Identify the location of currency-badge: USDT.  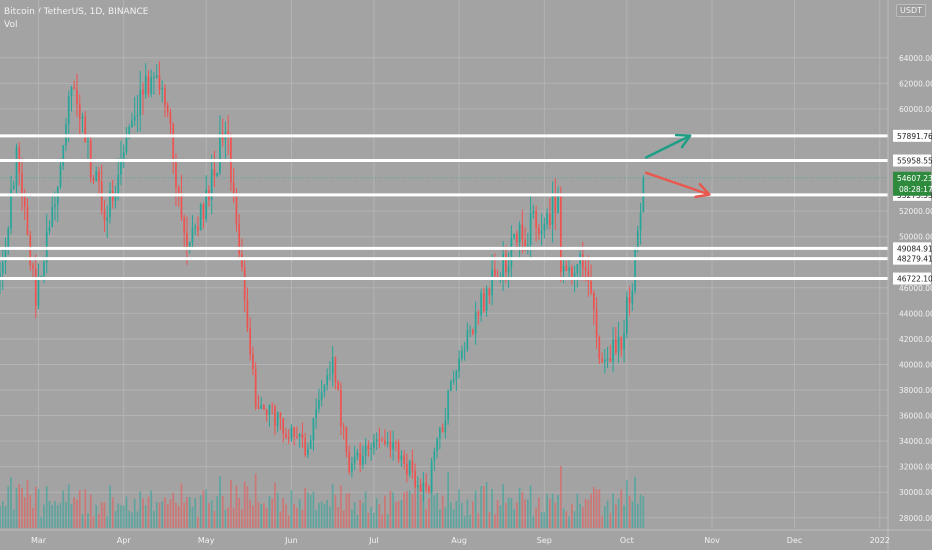
(911, 10).